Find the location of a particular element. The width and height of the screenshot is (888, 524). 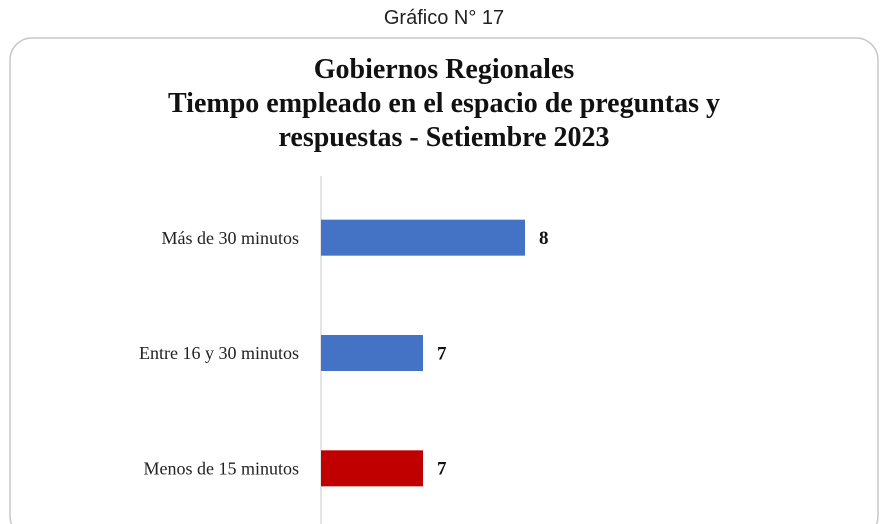

chart-title: respuestas - Setiembre 2023 is located at coordinates (443, 137).